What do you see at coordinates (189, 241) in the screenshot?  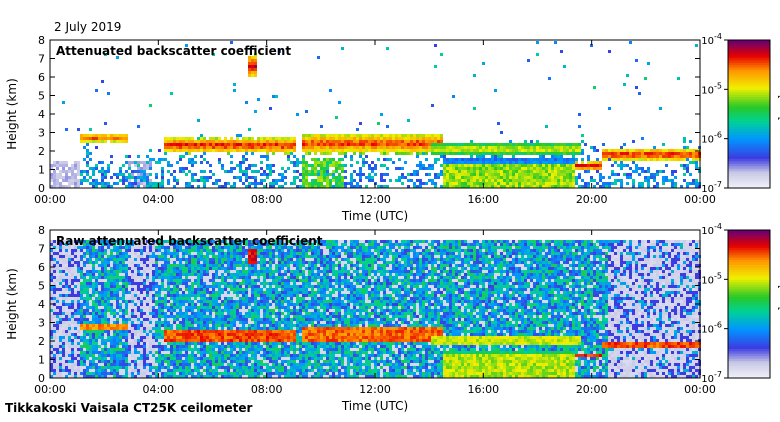 I see `chart-title: Raw attenuated backscatter coefficient` at bounding box center [189, 241].